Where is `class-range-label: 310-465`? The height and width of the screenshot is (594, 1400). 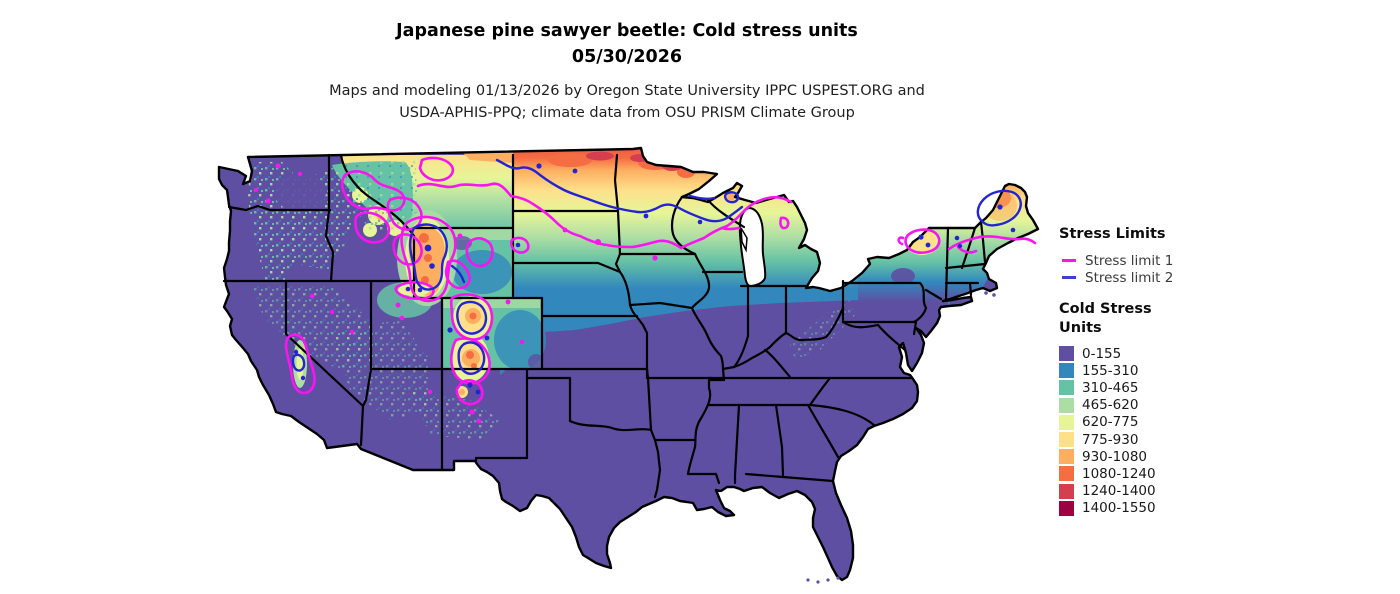
class-range-label: 310-465 is located at coordinates (1110, 387).